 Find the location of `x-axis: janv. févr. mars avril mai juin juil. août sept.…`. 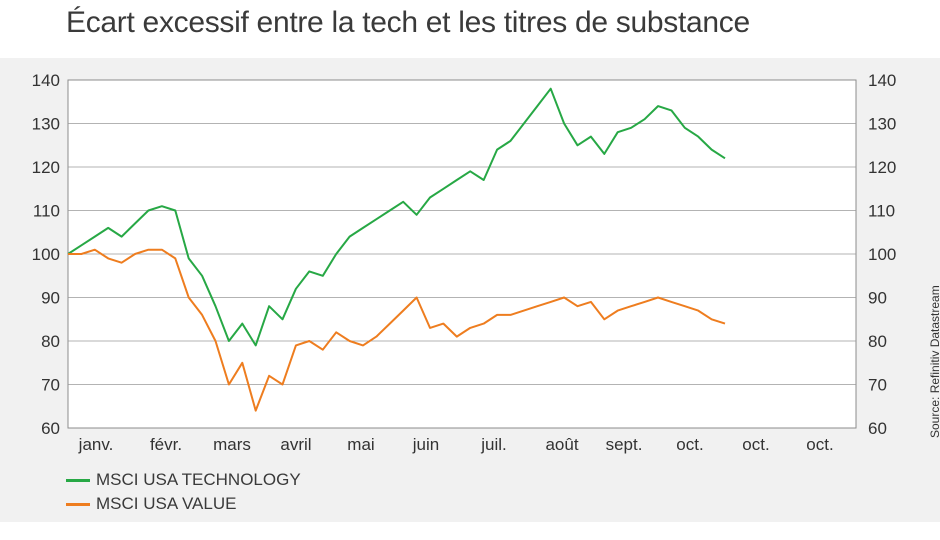

x-axis: janv. févr. mars avril mai juin juil. août sept.… is located at coordinates (456, 444).